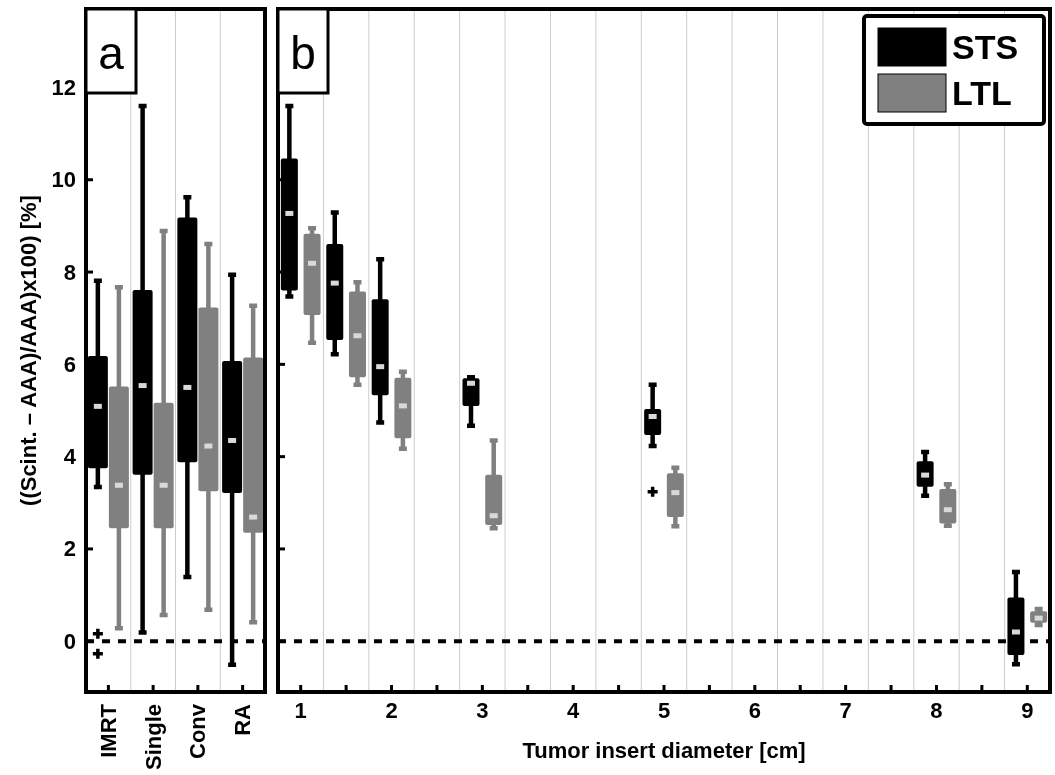  I want to click on y-tick-label: 0, so click(69, 641).